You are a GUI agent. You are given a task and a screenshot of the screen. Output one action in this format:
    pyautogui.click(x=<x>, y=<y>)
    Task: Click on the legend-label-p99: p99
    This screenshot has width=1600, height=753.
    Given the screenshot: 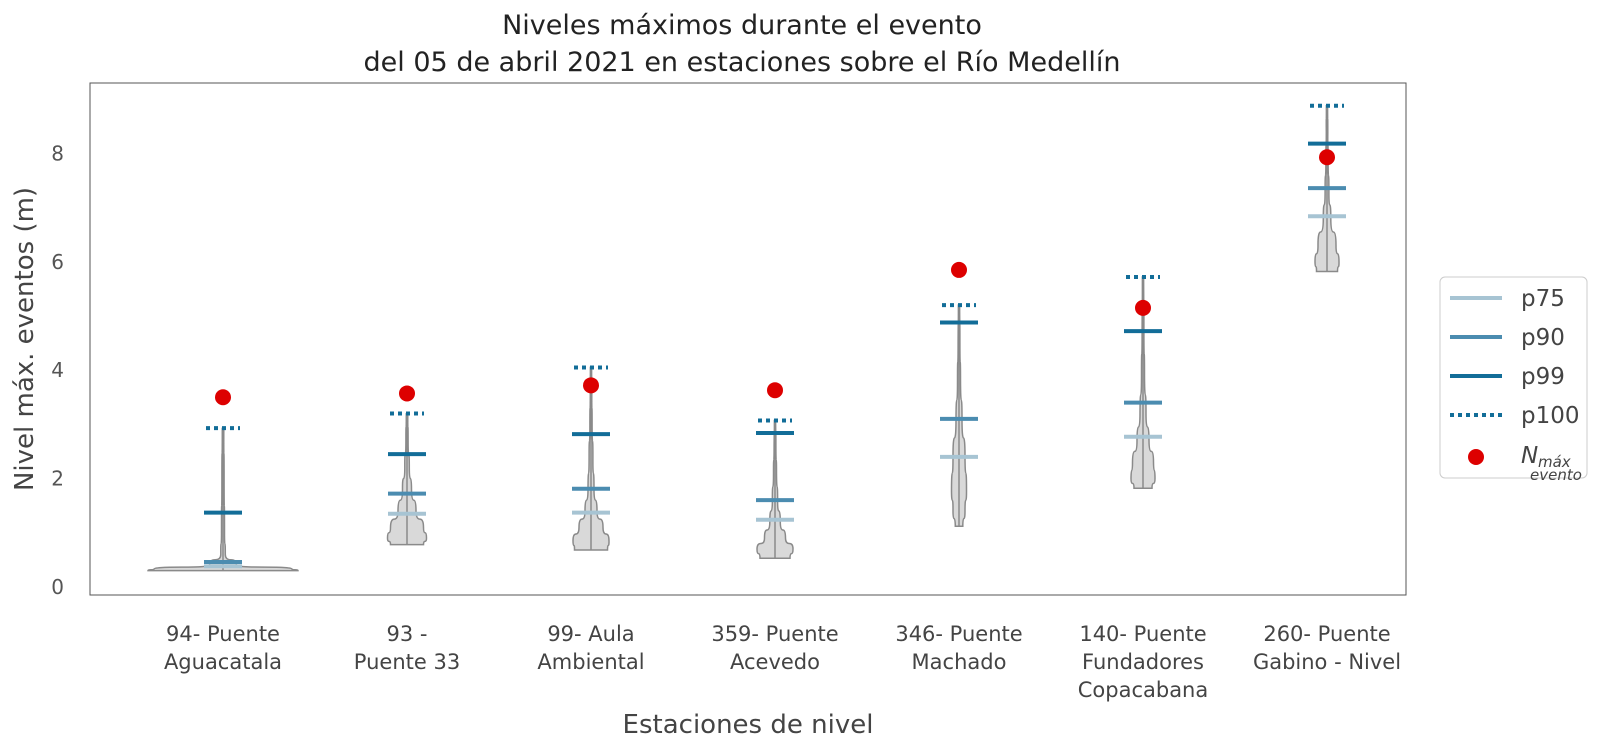 What is the action you would take?
    pyautogui.click(x=1543, y=377)
    